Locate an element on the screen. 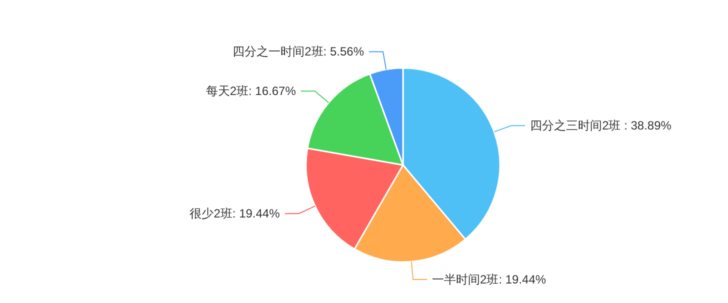 Image resolution: width=728 pixels, height=303 pixels. slice-label: 四分之一时间2班 is located at coordinates (278, 51).